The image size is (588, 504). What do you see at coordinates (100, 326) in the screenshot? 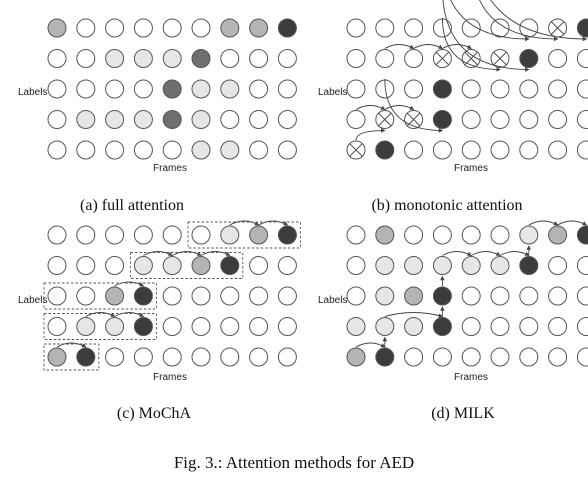
I see `chunk-box` at bounding box center [100, 326].